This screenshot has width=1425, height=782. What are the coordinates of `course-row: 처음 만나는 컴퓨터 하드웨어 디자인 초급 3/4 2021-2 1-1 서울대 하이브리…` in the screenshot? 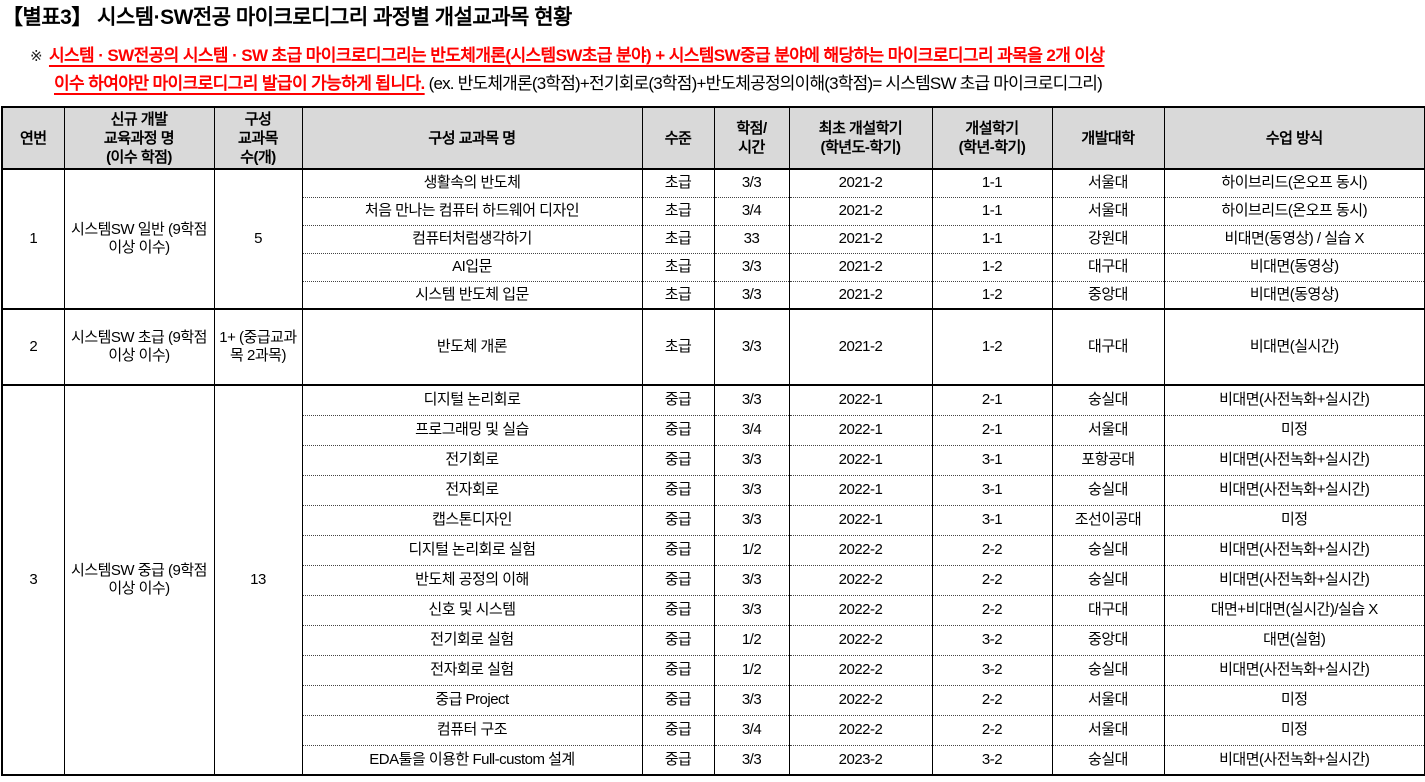 It's located at (713, 210).